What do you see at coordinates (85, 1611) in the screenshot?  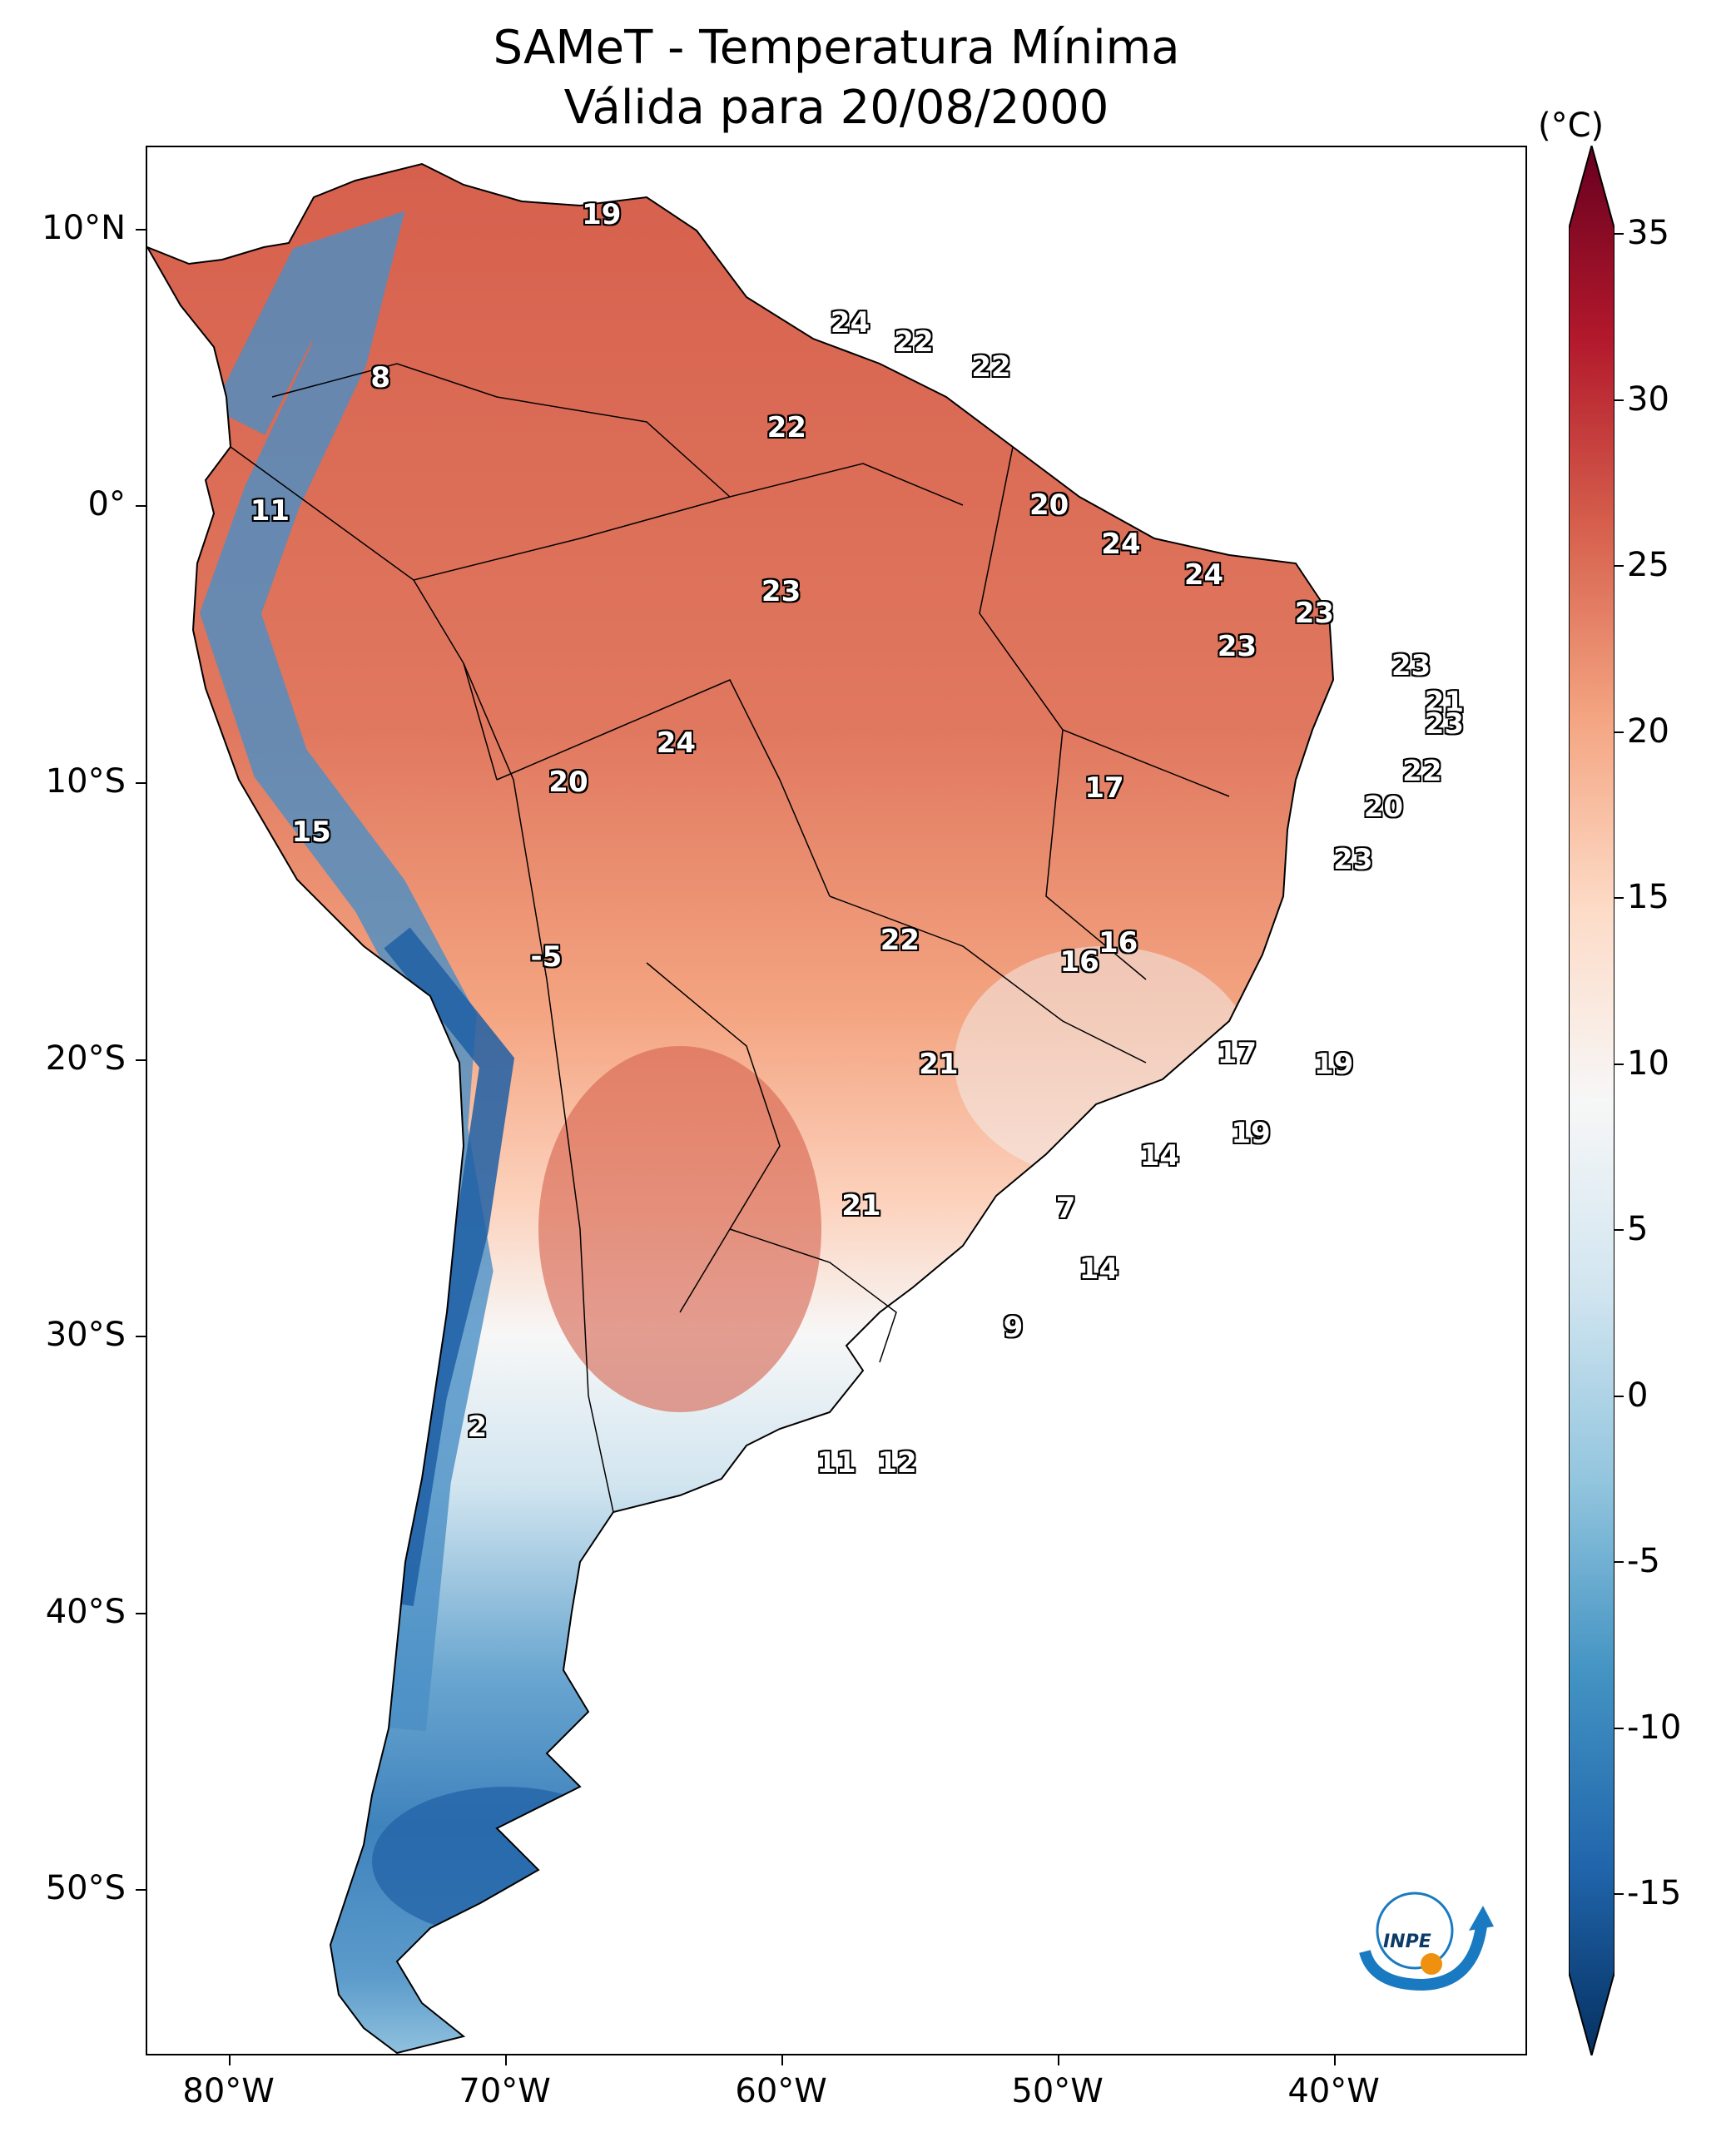 I see `lat-tick-label: 40°S` at bounding box center [85, 1611].